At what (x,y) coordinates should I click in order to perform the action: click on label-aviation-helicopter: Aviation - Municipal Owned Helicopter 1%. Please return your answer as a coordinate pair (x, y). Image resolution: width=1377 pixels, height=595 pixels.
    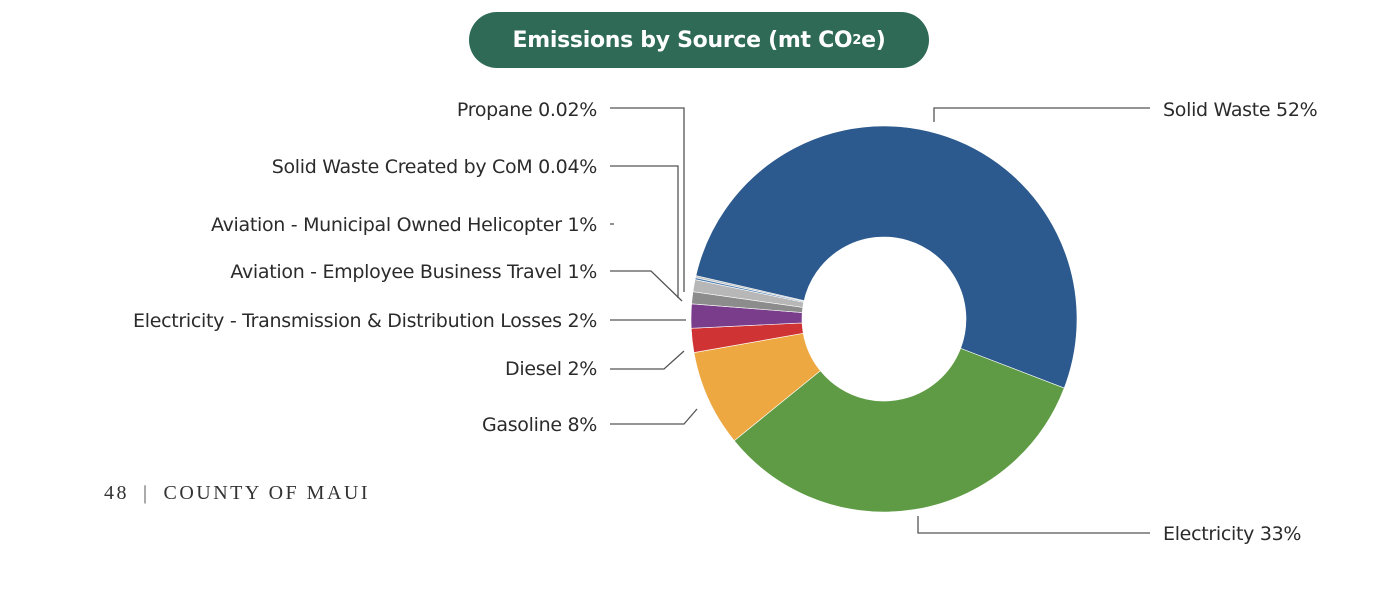
    Looking at the image, I should click on (403, 225).